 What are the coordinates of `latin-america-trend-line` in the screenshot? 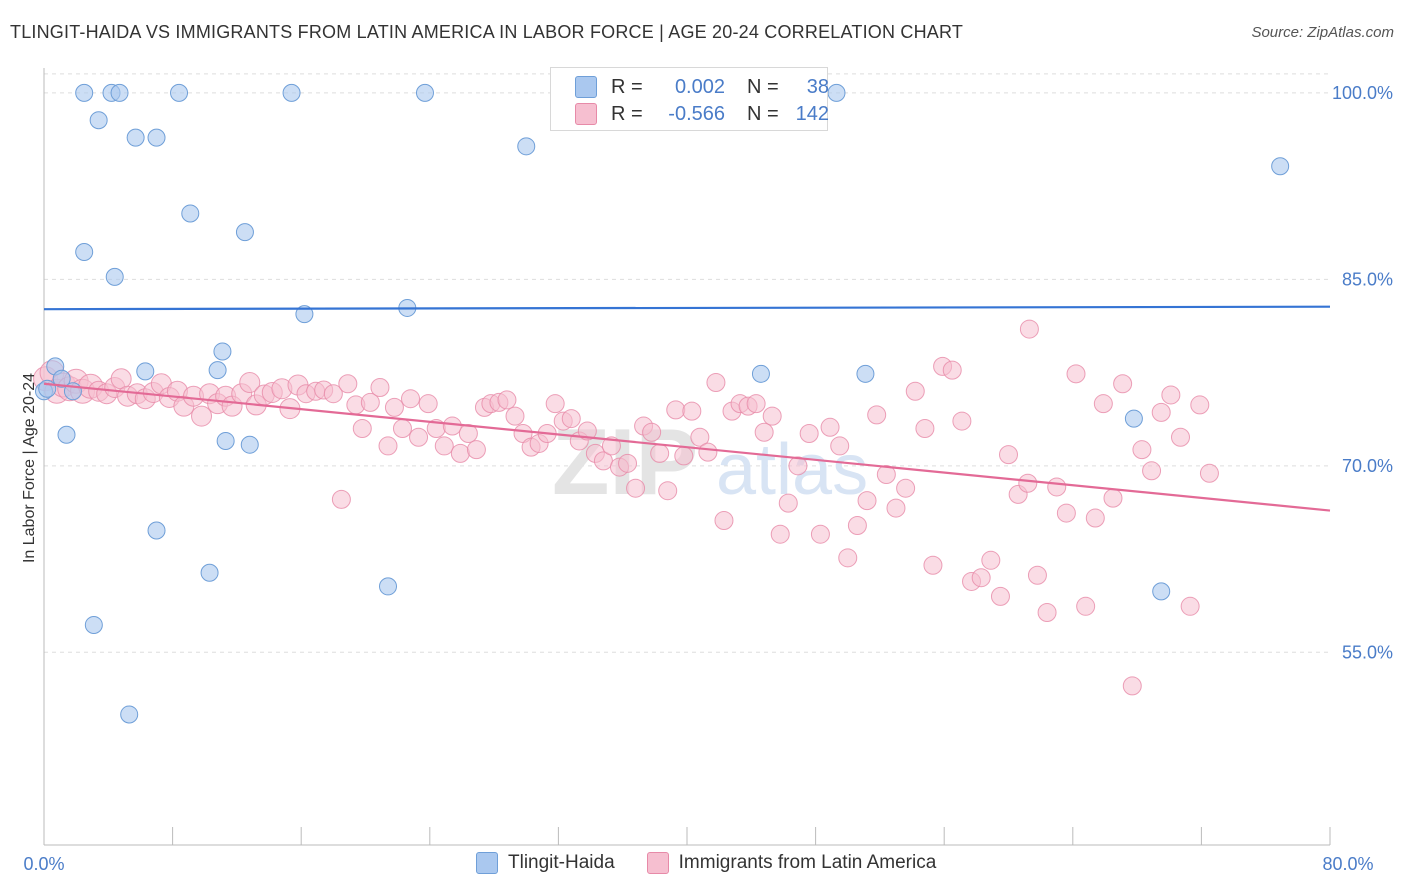 It's located at (687, 447).